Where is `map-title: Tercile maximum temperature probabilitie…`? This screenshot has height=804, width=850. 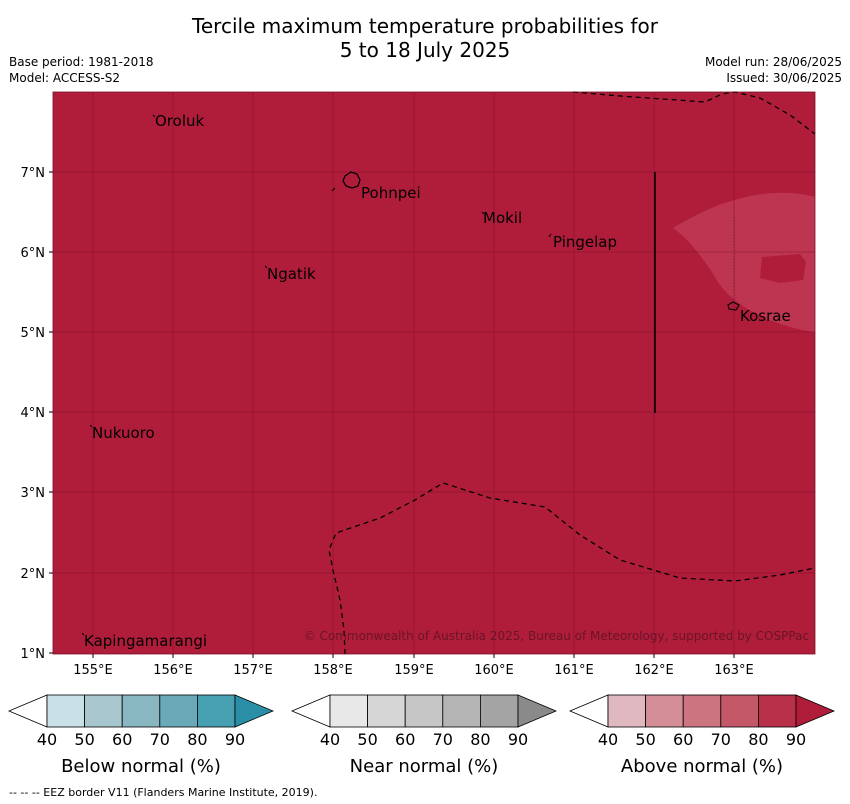 map-title: Tercile maximum temperature probabilitie… is located at coordinates (425, 38).